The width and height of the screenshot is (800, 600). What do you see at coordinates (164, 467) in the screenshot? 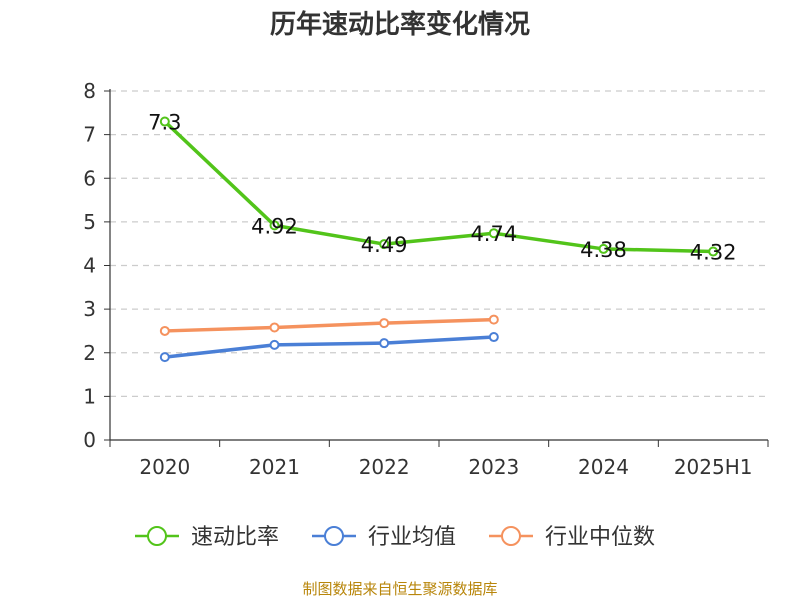
I see `x-tick-label: 2020` at bounding box center [164, 467].